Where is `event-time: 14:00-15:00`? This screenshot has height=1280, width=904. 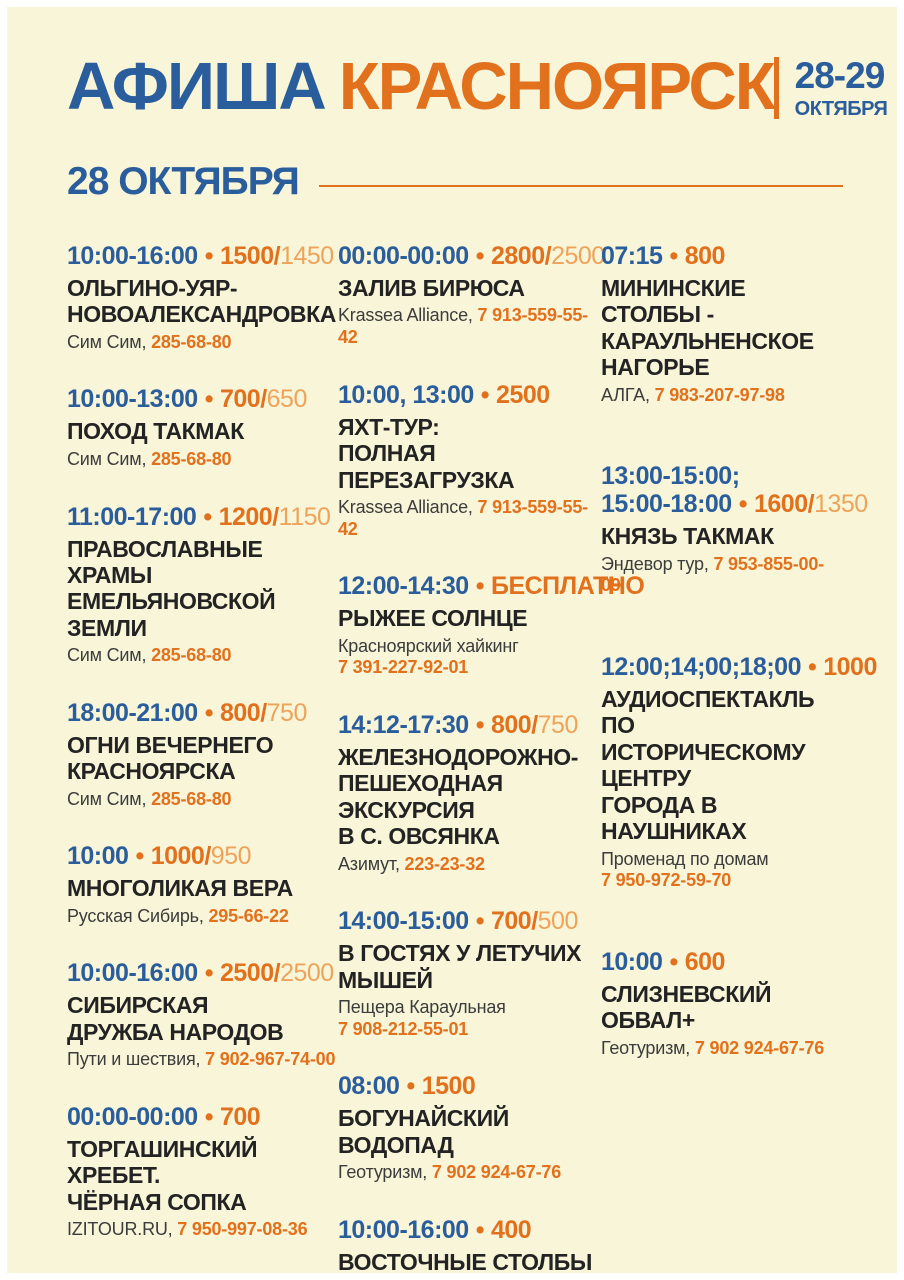 event-time: 14:00-15:00 is located at coordinates (403, 921).